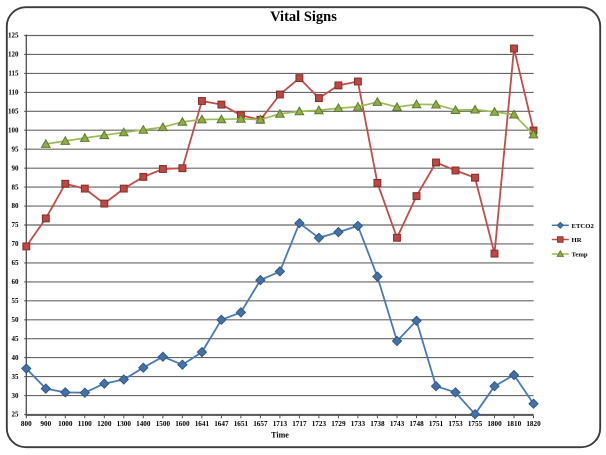 This screenshot has width=606, height=455. What do you see at coordinates (577, 240) in the screenshot?
I see `svg-text: HR` at bounding box center [577, 240].